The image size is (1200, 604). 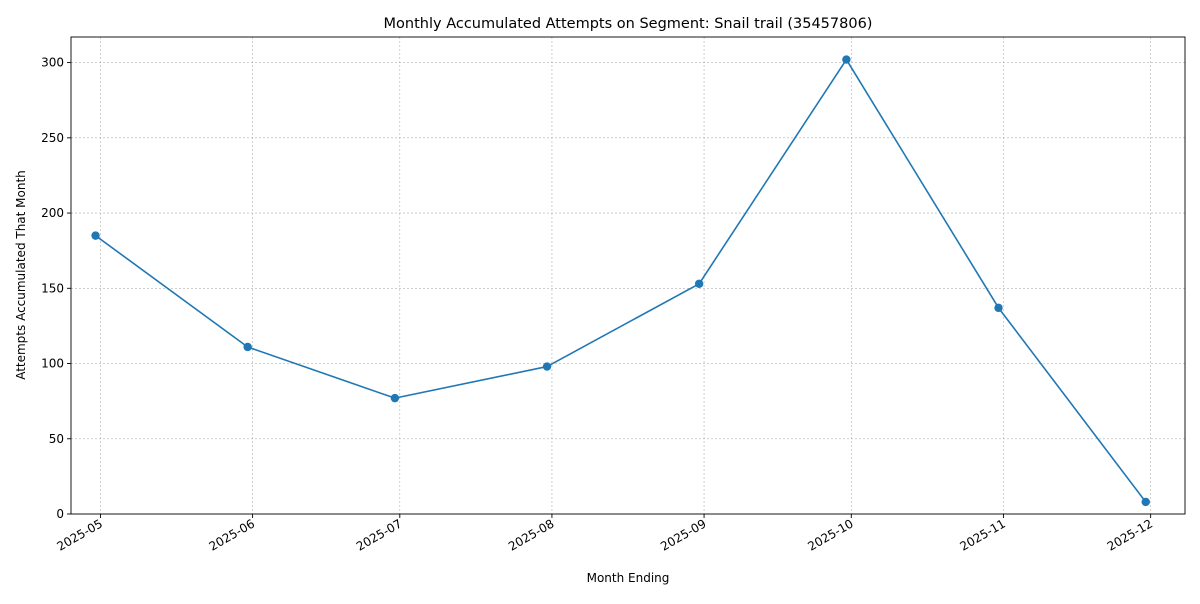 I want to click on y-tick-label: 100, so click(x=52, y=364).